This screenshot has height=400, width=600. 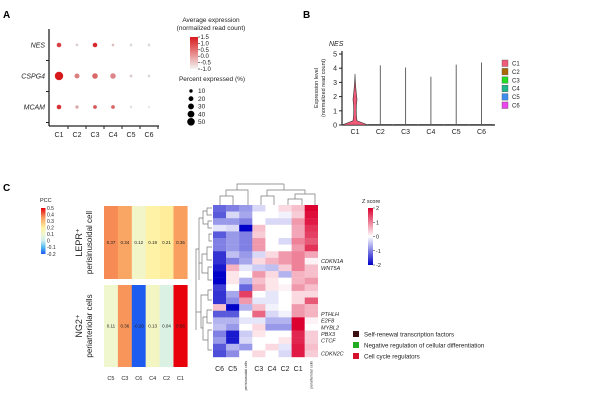 I want to click on row-dendrogram, so click(x=203, y=279).